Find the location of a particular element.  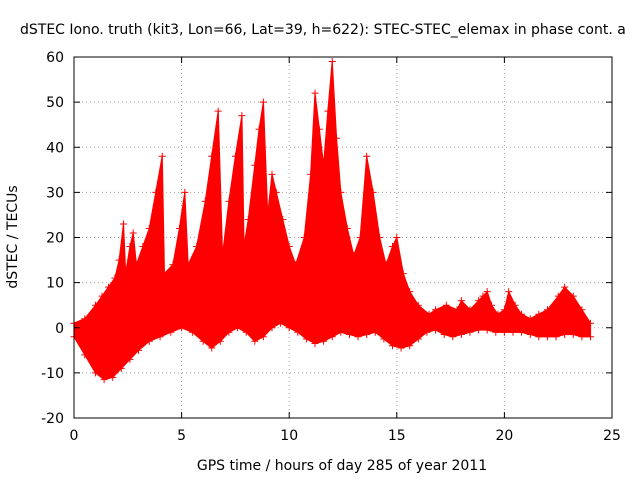

x-tick-label: 10 is located at coordinates (289, 436).